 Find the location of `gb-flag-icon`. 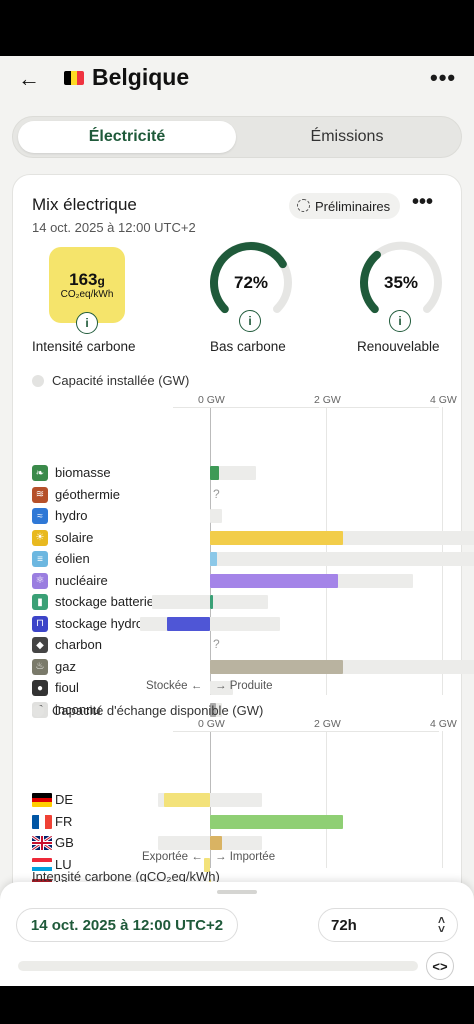

gb-flag-icon is located at coordinates (42, 843).